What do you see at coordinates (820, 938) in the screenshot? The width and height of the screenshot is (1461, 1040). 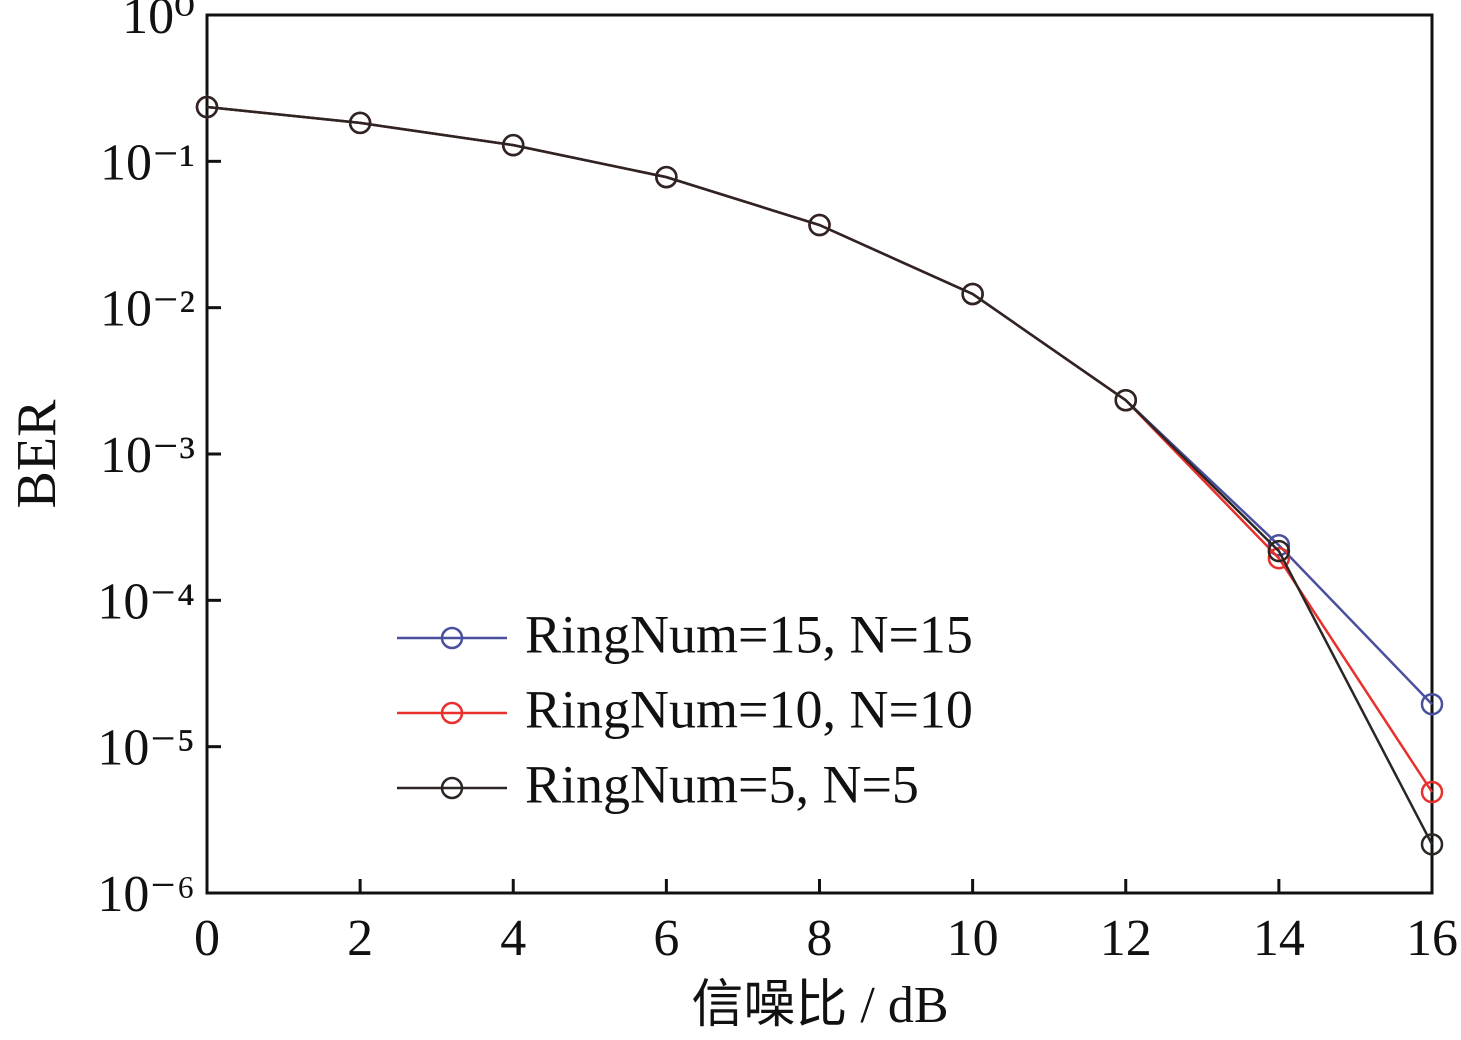 I see `x-tick-label: 8` at bounding box center [820, 938].